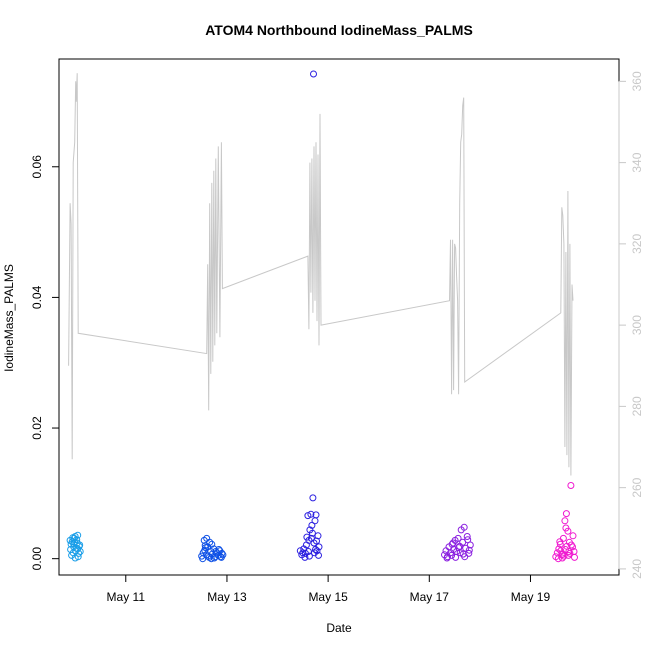 This screenshot has width=650, height=650. I want to click on x-tick-label-1: May 13, so click(227, 597).